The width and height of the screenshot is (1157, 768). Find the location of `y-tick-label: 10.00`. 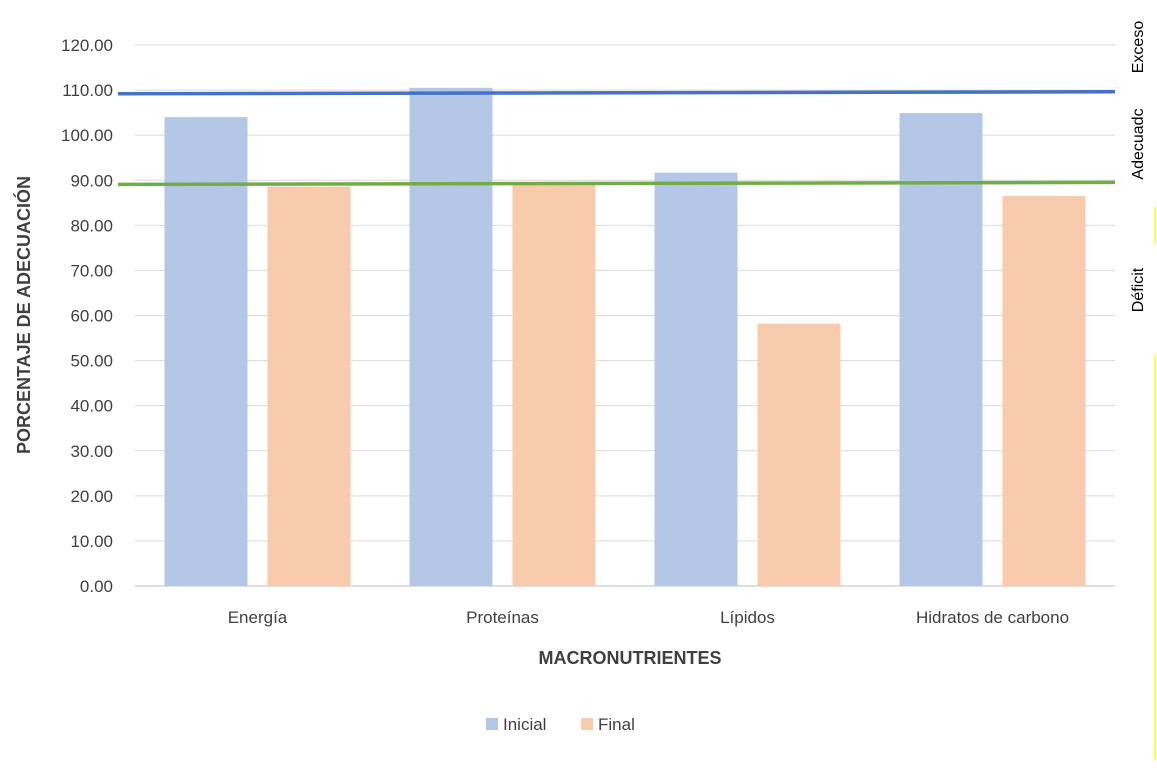

y-tick-label: 10.00 is located at coordinates (91, 541).